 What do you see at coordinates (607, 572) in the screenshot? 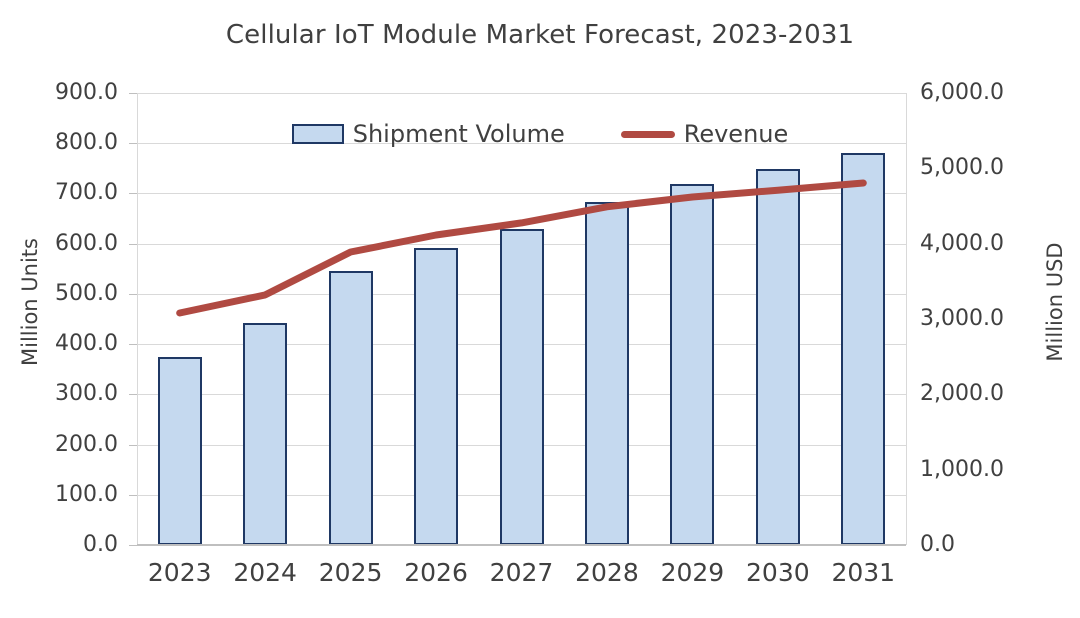
I see `x-axis-tick-label: 2028` at bounding box center [607, 572].